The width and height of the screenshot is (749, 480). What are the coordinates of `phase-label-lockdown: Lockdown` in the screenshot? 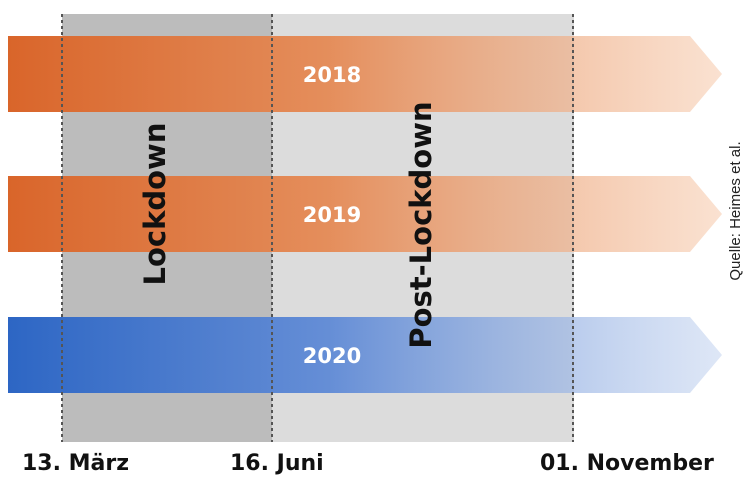 It's located at (155, 204).